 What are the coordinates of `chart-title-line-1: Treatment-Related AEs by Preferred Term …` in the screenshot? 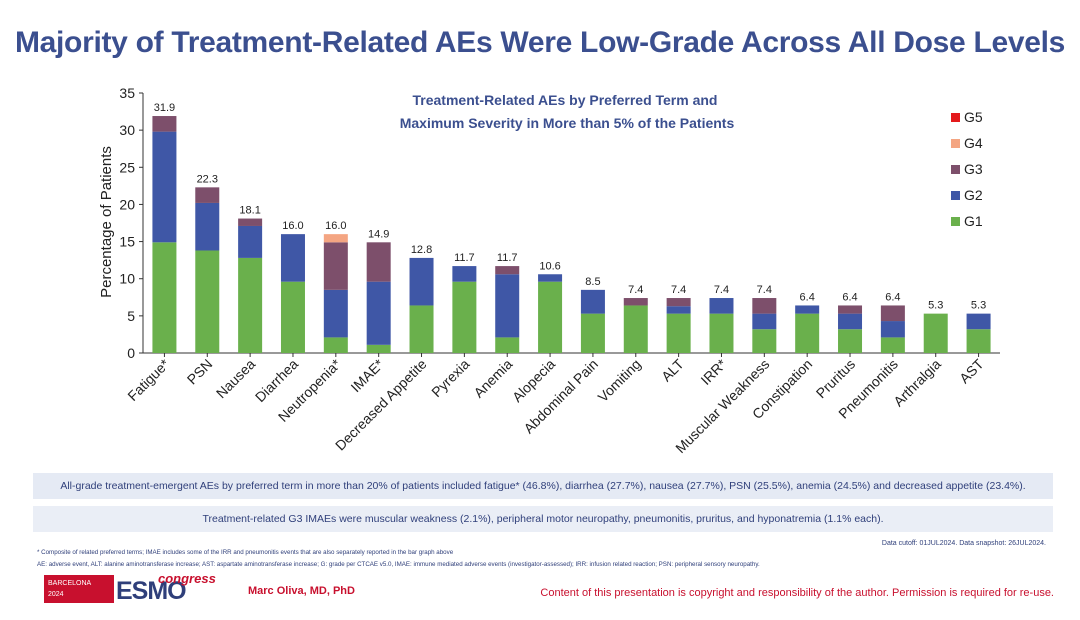 It's located at (565, 100).